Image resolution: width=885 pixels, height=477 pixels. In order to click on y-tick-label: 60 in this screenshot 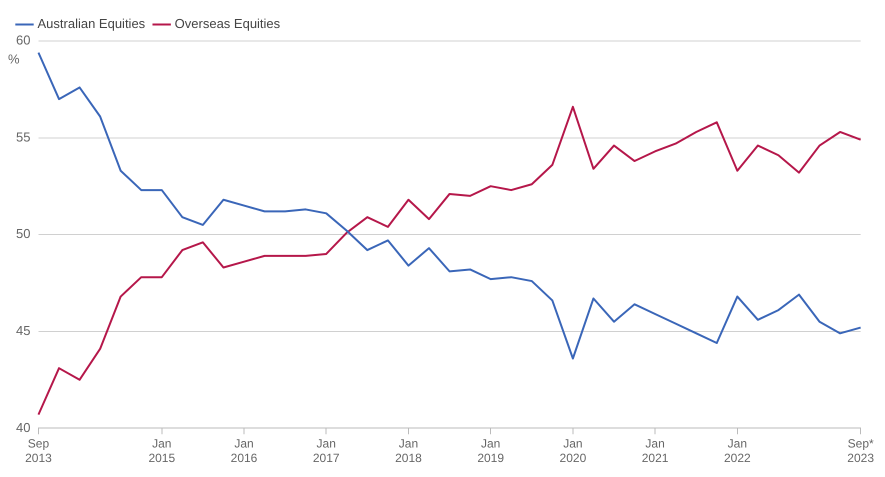, I will do `click(23, 40)`.